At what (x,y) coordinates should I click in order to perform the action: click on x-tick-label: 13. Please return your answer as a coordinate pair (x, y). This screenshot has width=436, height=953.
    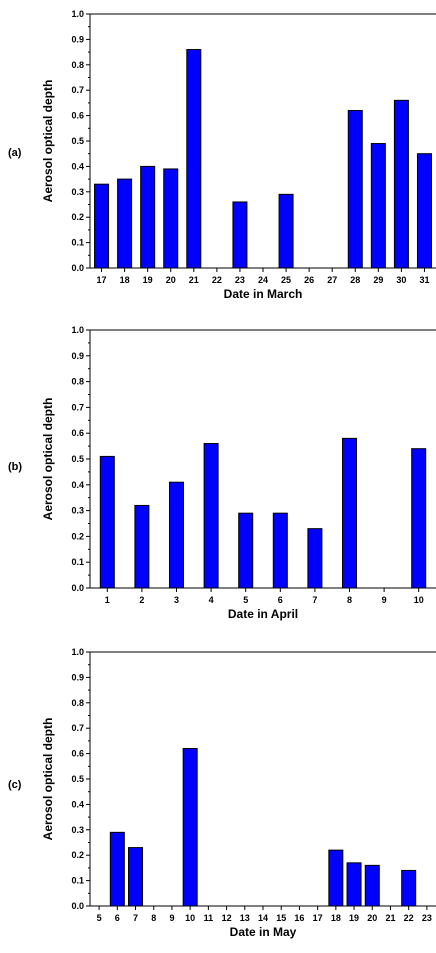
    Looking at the image, I should click on (245, 918).